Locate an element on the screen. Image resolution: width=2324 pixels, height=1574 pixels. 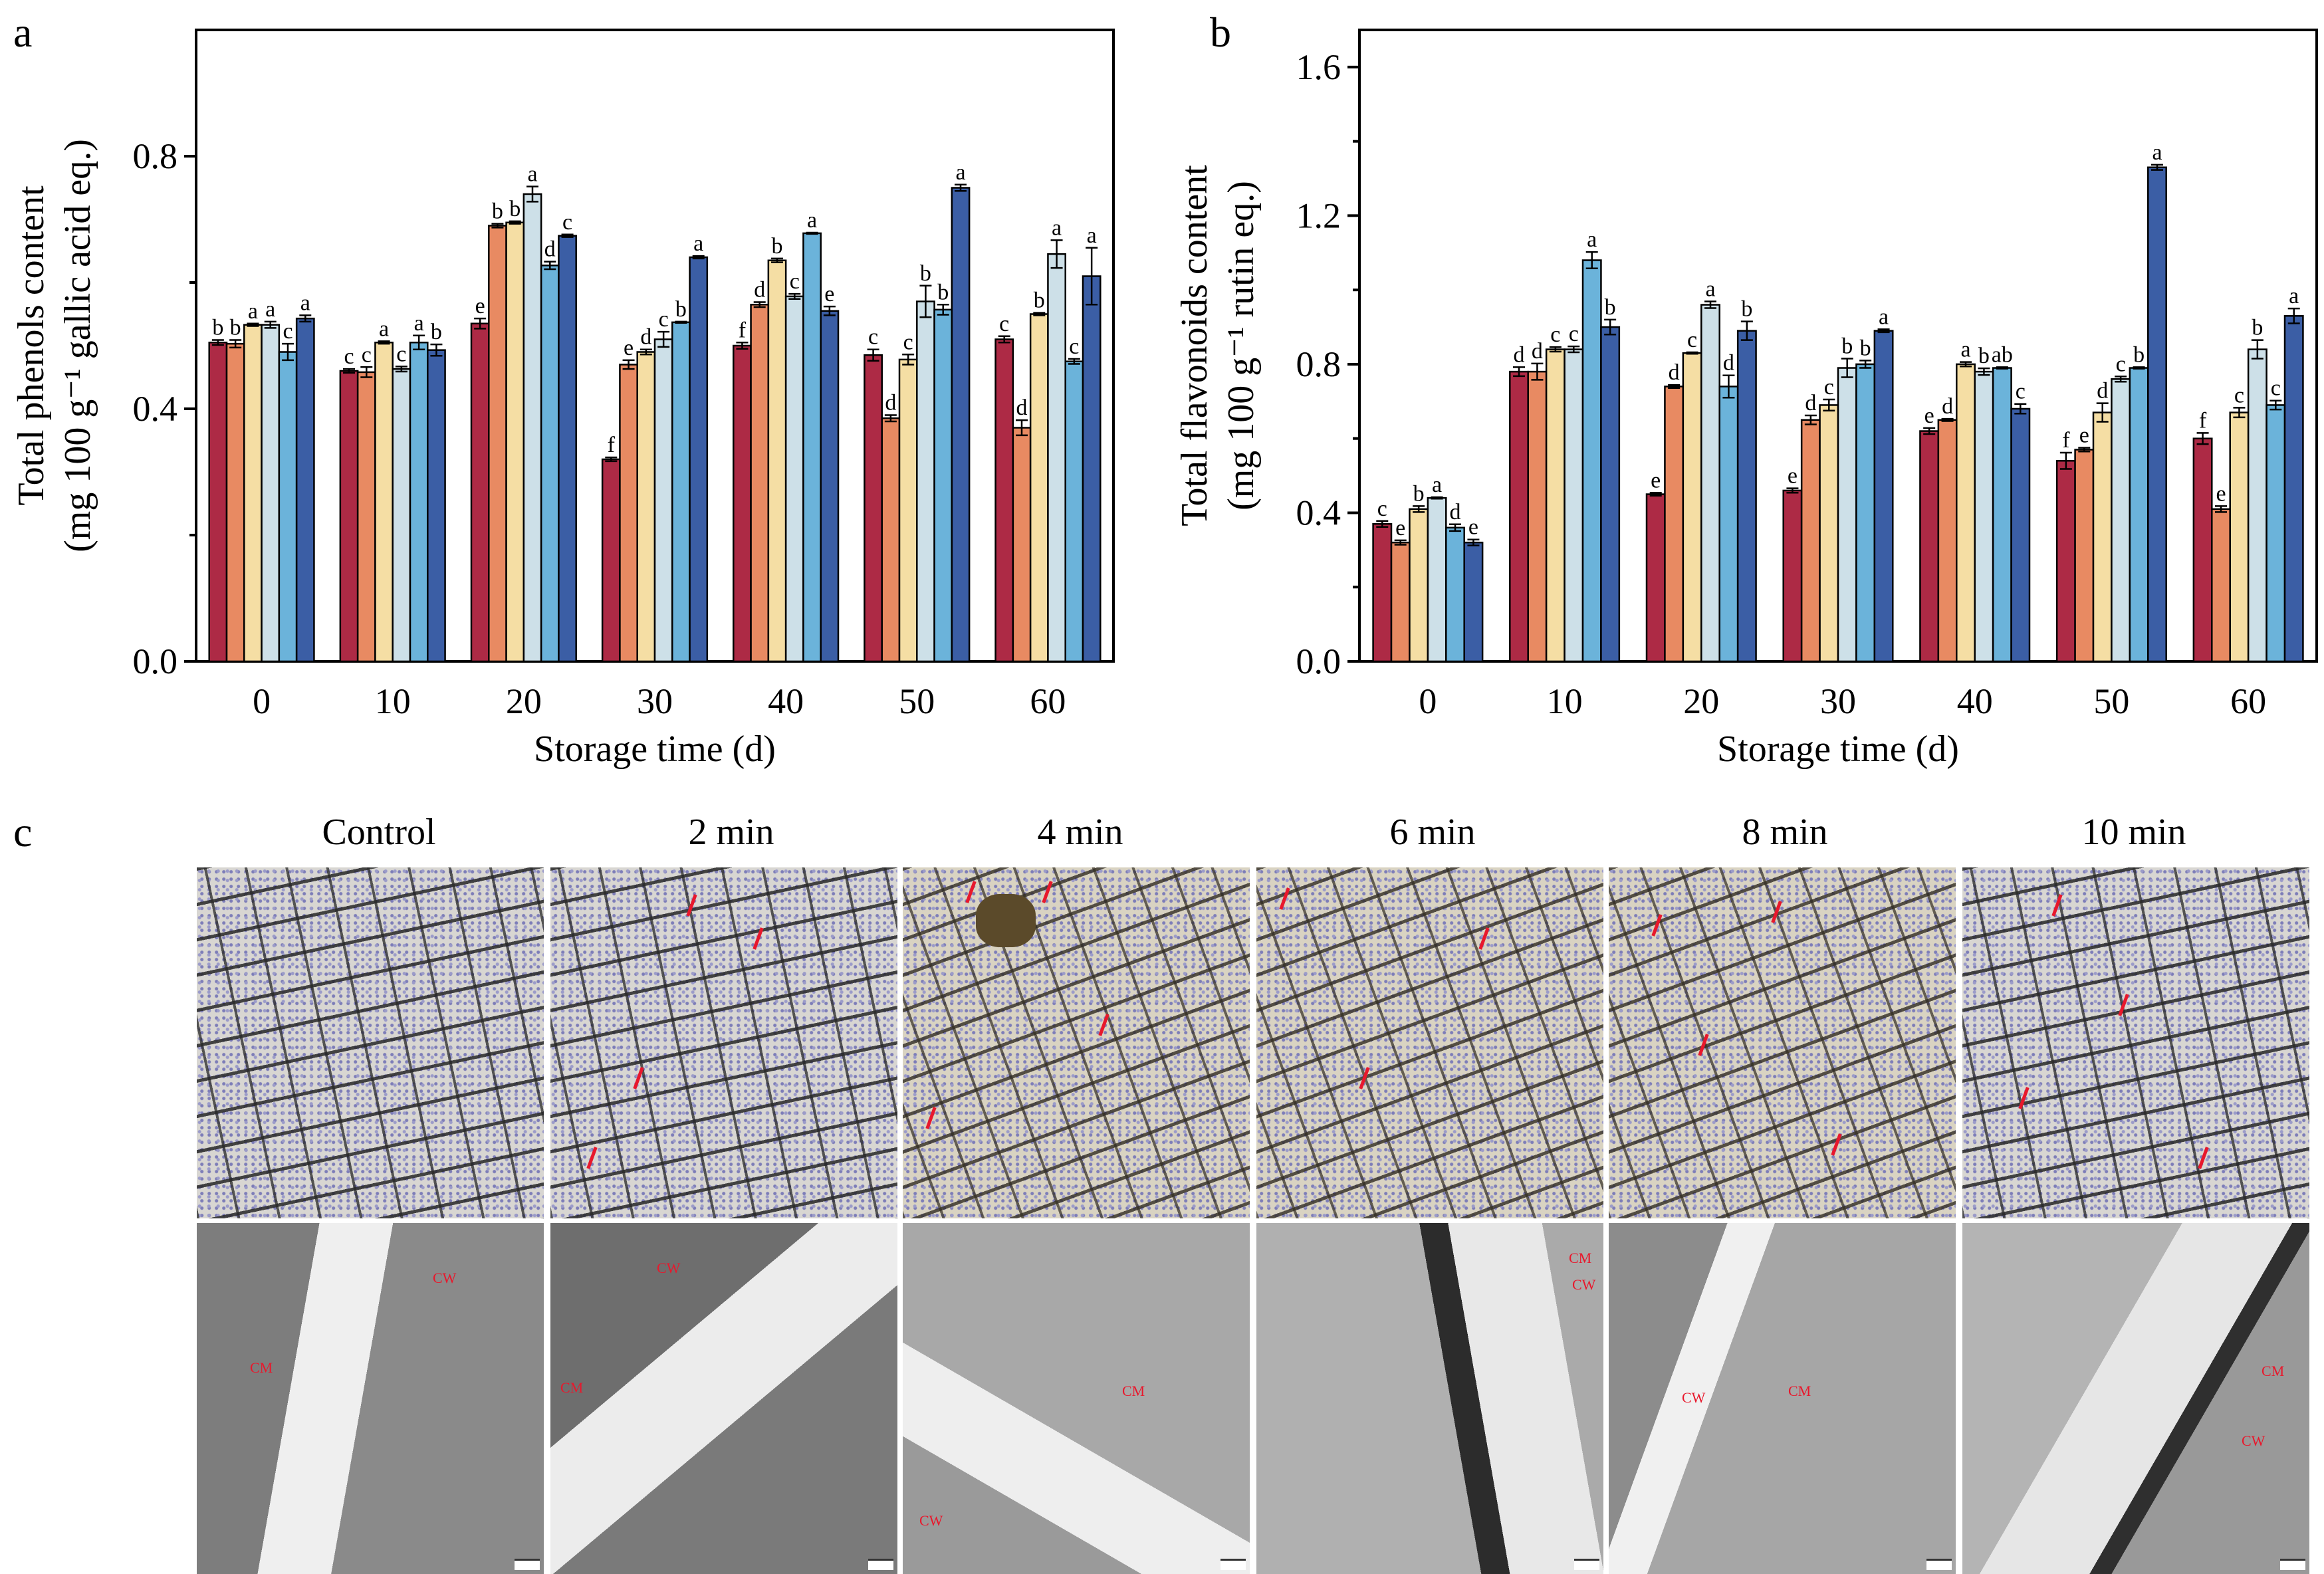
tem-micrograph-8min: CW CM is located at coordinates (1782, 1398).